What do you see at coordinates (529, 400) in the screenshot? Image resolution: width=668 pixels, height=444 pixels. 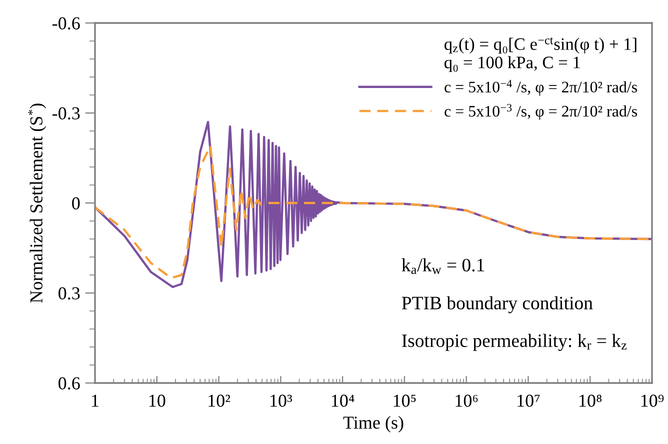 I see `x-tick-label: 10⁷` at bounding box center [529, 400].